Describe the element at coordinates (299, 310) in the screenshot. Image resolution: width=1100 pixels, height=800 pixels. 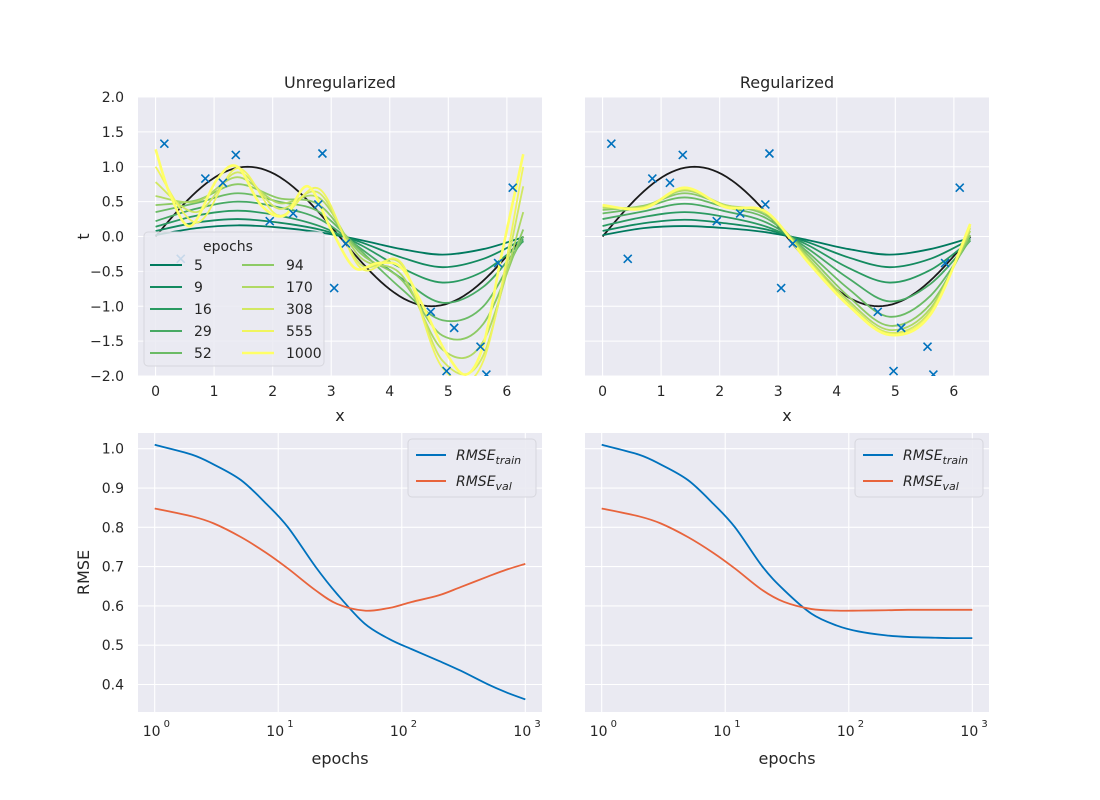
I see `legend-entry: 308` at that location.